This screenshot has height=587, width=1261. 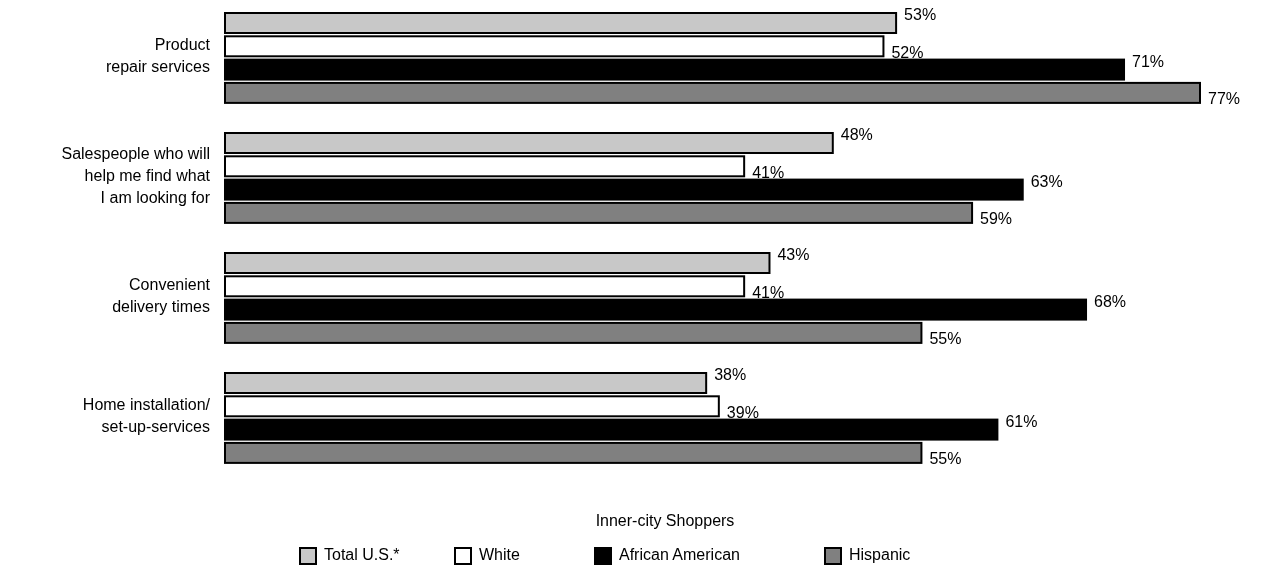 What do you see at coordinates (742, 412) in the screenshot?
I see `data-label: 39%` at bounding box center [742, 412].